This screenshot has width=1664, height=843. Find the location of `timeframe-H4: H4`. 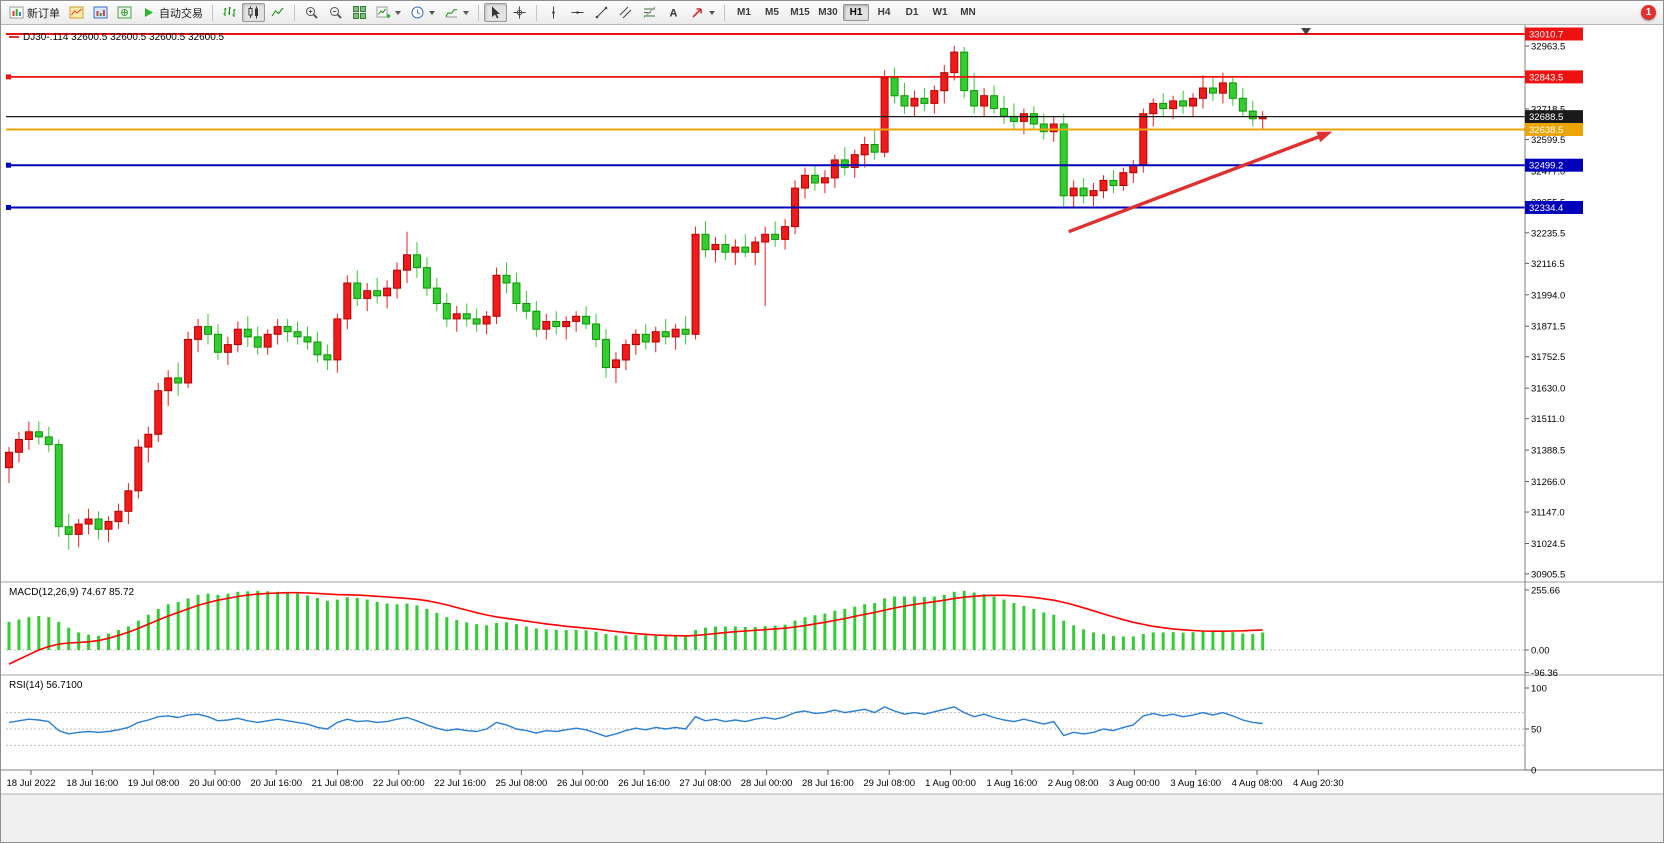

timeframe-H4: H4 is located at coordinates (884, 12).